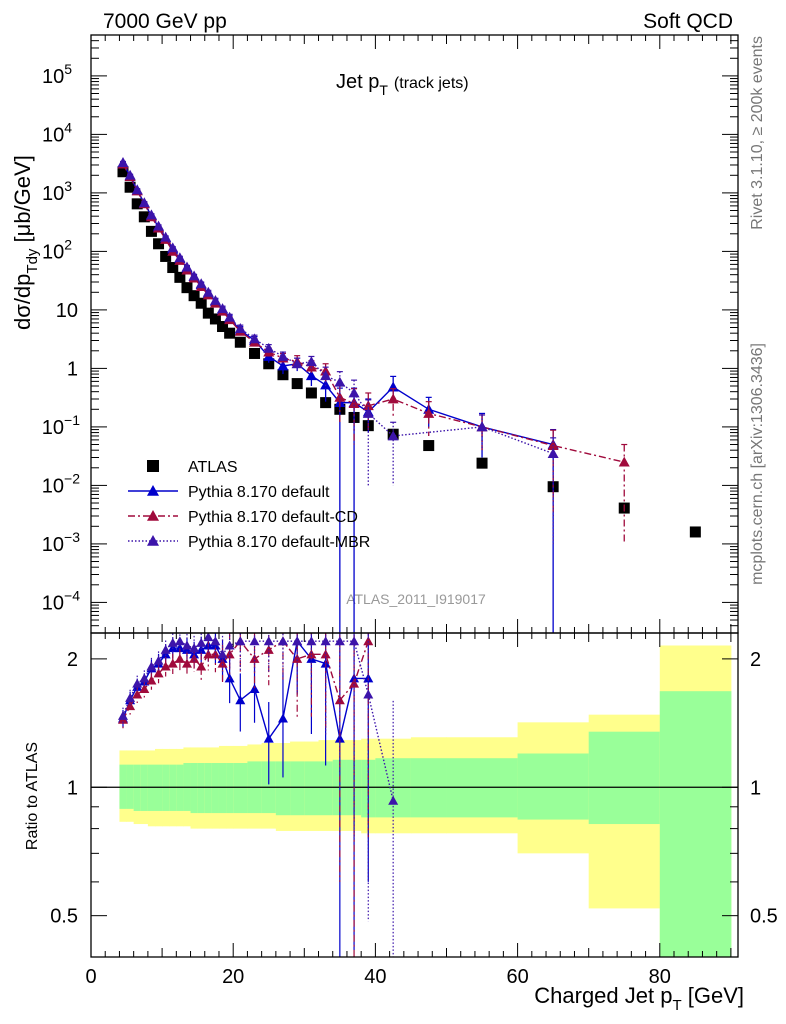 Image resolution: width=786 pixels, height=1024 pixels. What do you see at coordinates (72, 369) in the screenshot?
I see `y-tick-label: 1` at bounding box center [72, 369].